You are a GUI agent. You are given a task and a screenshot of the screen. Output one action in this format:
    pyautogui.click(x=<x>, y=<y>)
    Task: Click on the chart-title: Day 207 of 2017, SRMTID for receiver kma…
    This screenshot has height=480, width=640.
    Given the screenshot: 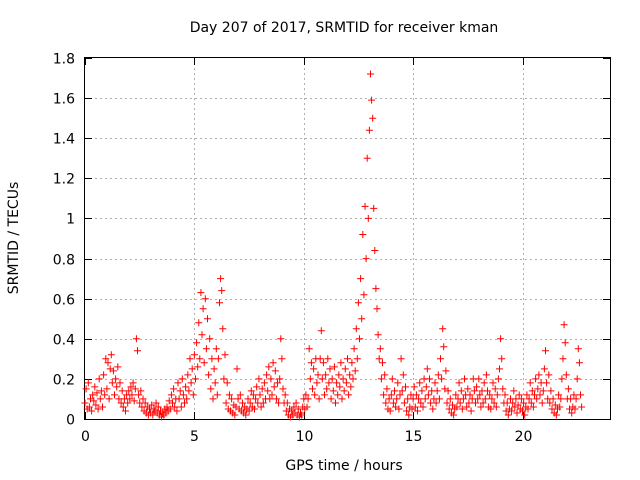 What is the action you would take?
    pyautogui.click(x=344, y=28)
    